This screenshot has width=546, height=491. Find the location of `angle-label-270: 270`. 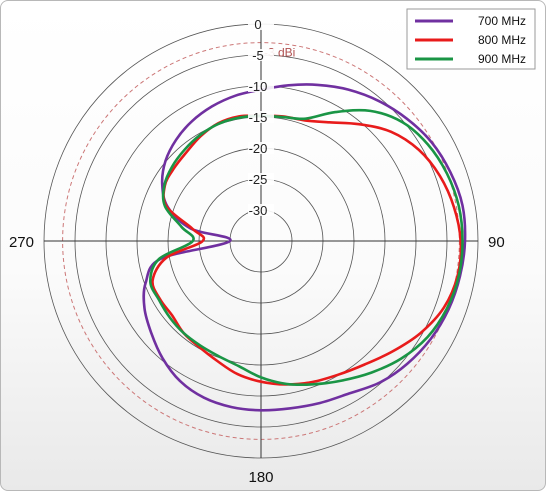

angle-label-270: 270 is located at coordinates (21, 242).